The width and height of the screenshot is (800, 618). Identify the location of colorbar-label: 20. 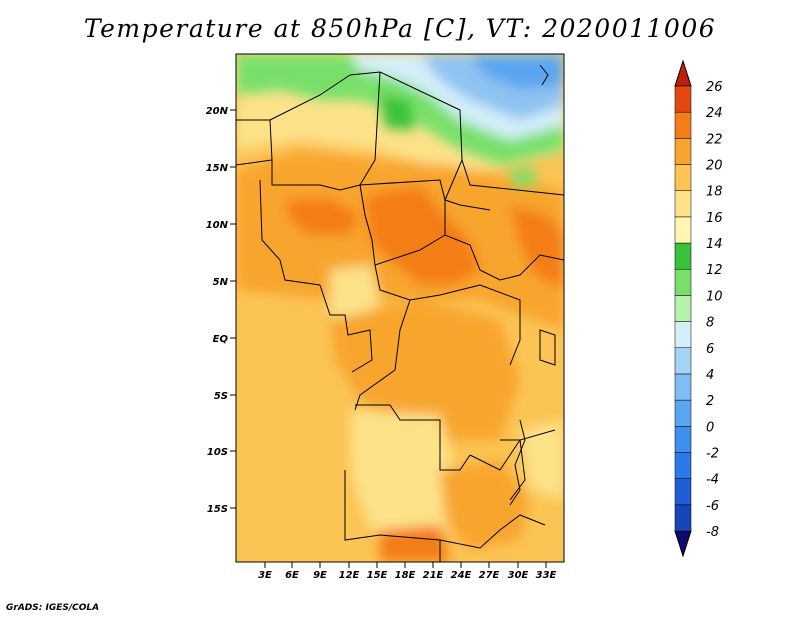
(714, 166).